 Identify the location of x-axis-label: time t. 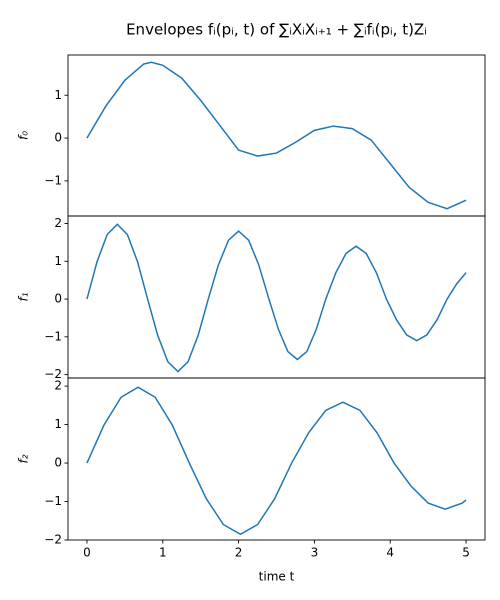
(277, 577).